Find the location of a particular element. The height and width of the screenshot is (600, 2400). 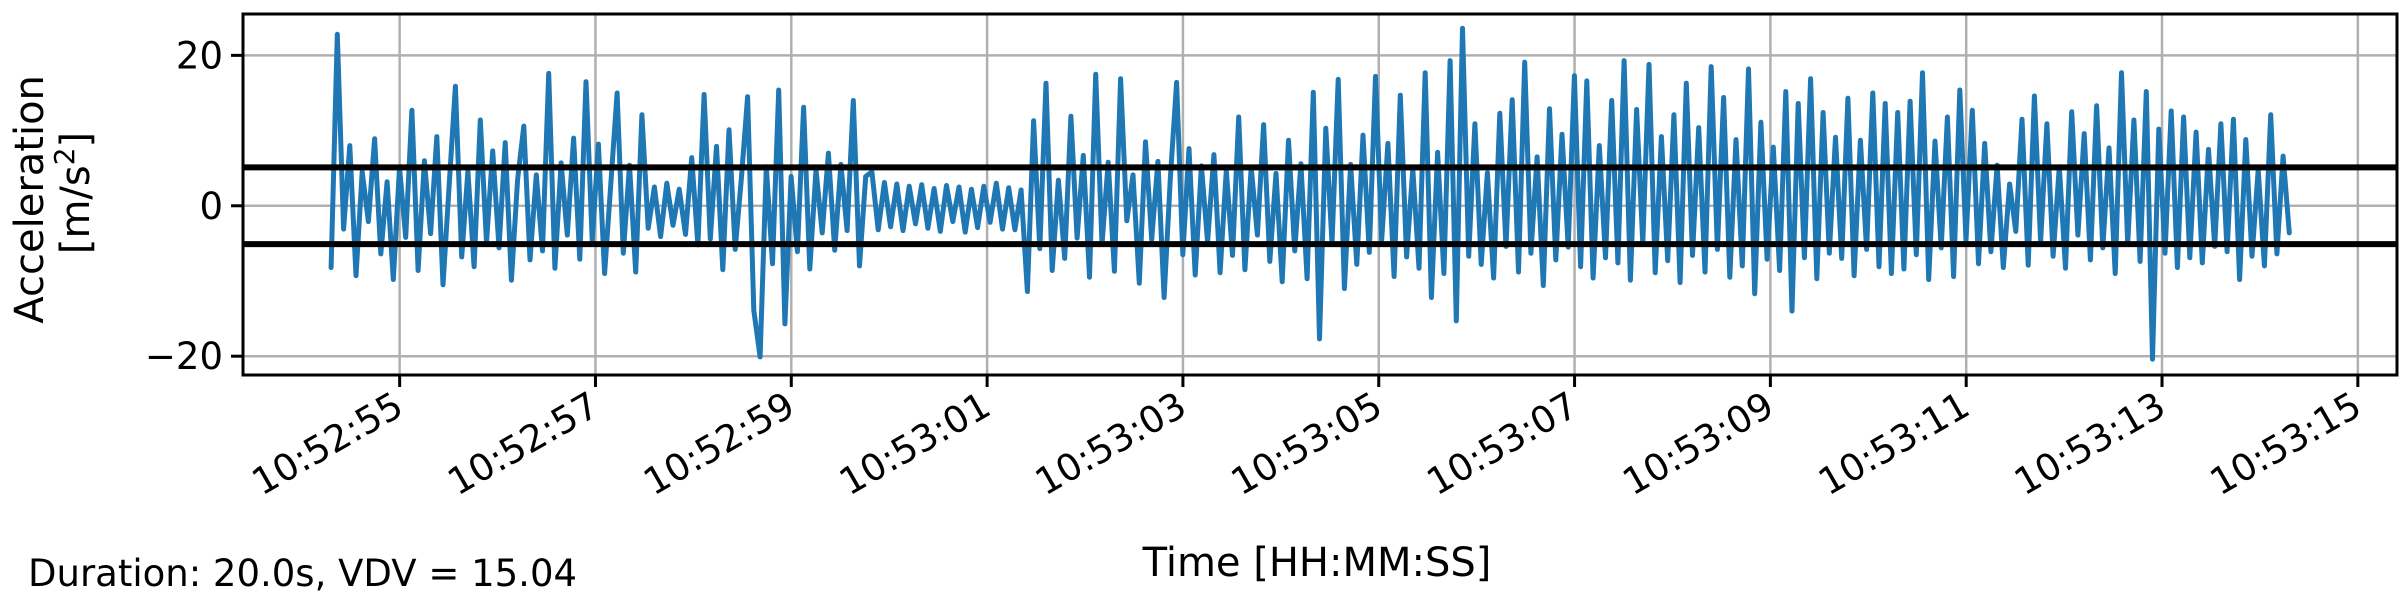

x-tick-label: 10:53:03 is located at coordinates (1110, 444).